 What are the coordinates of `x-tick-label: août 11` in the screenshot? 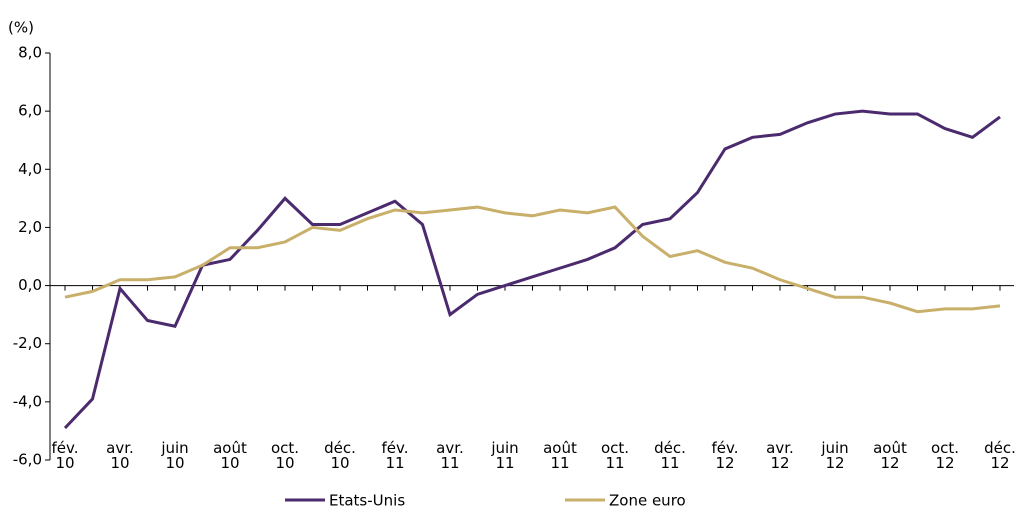 It's located at (560, 455).